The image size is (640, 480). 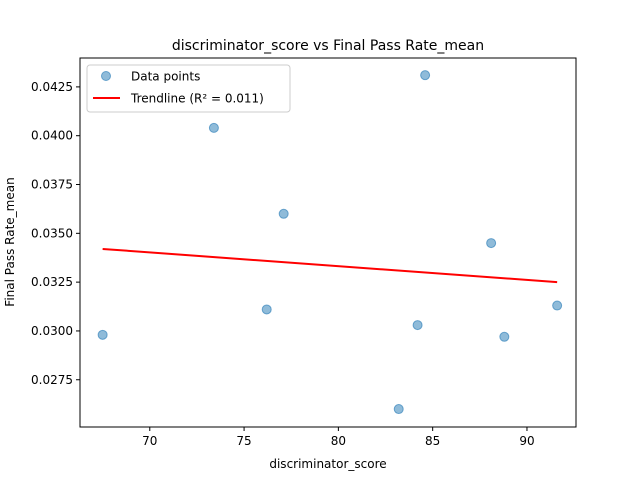 What do you see at coordinates (327, 464) in the screenshot?
I see `x-axis-label: discriminator_score` at bounding box center [327, 464].